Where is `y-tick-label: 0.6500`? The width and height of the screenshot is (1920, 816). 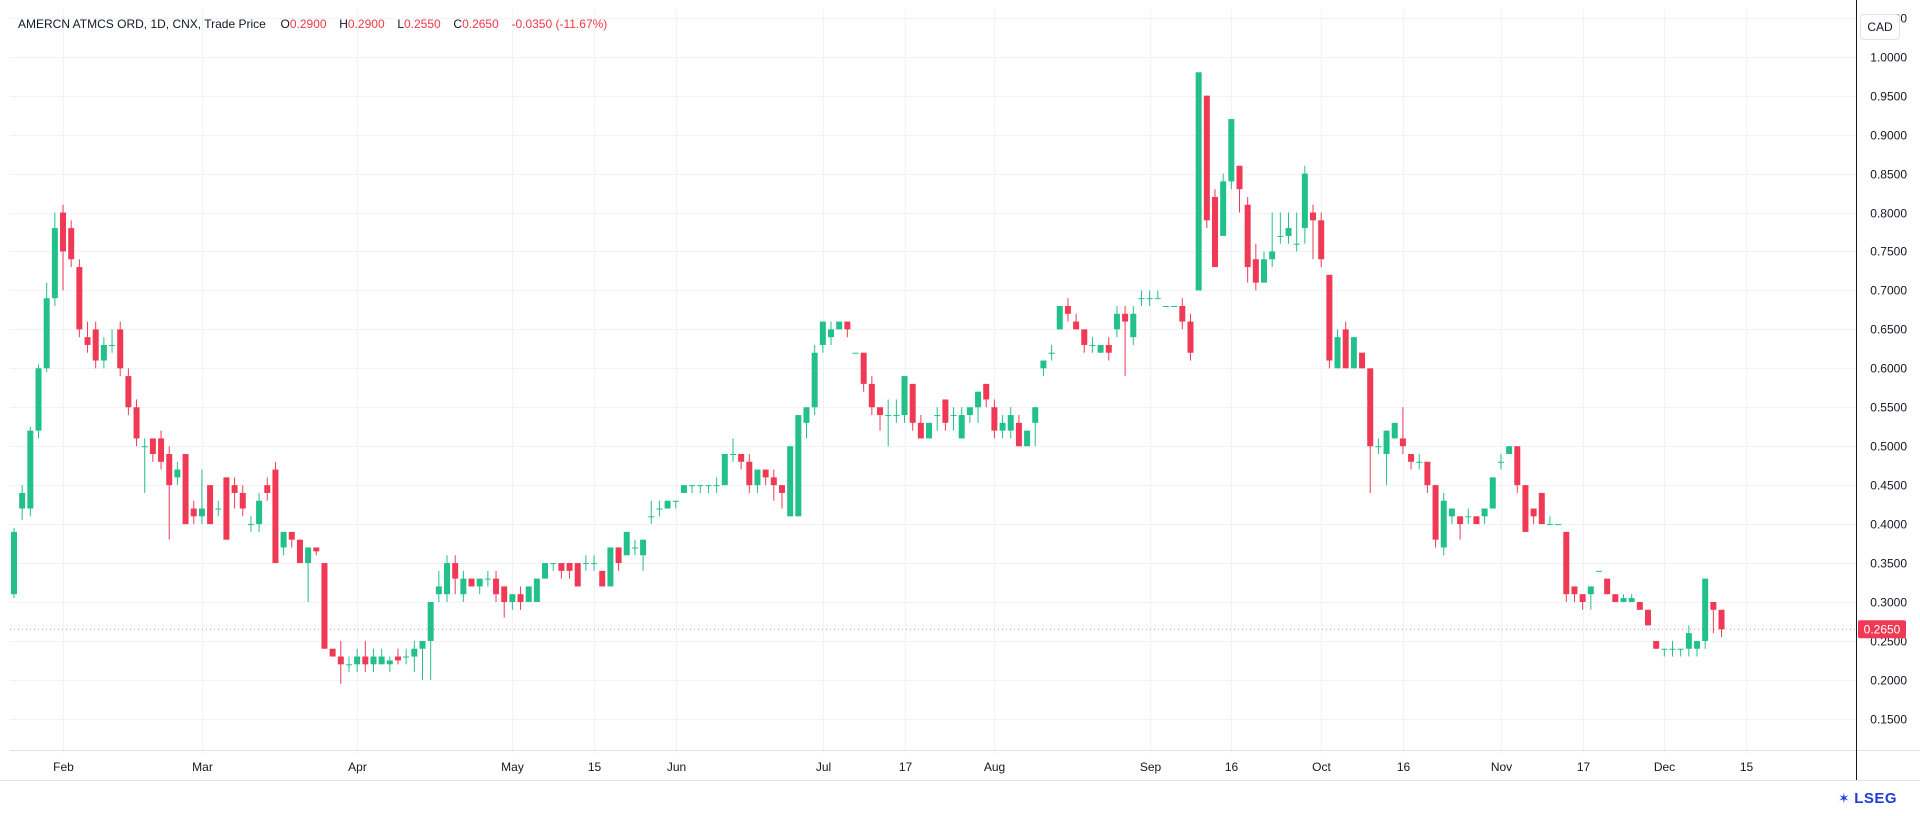
y-tick-label: 0.6500 is located at coordinates (1888, 330).